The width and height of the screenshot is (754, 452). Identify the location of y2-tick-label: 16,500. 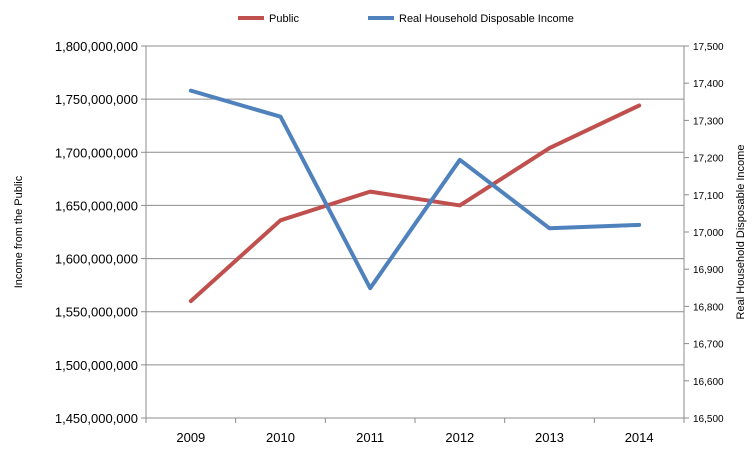
(708, 419).